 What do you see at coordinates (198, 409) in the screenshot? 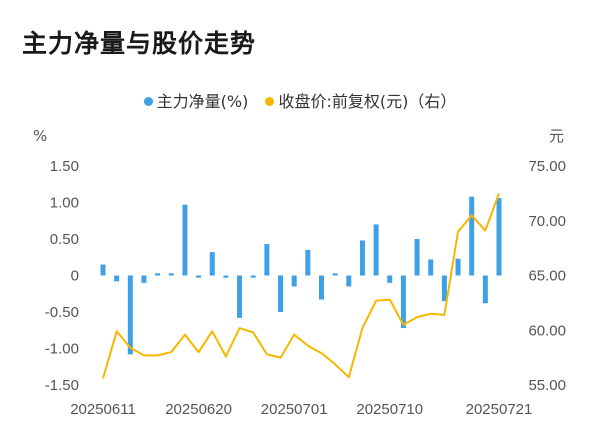
I see `x-tick-label: 20250620` at bounding box center [198, 409].